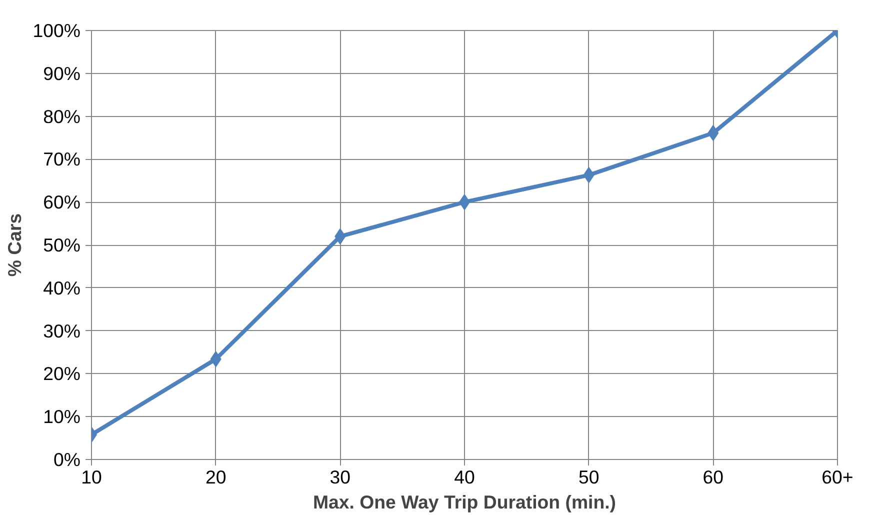 This screenshot has height=515, width=877. I want to click on y-tick-label: 30%, so click(62, 331).